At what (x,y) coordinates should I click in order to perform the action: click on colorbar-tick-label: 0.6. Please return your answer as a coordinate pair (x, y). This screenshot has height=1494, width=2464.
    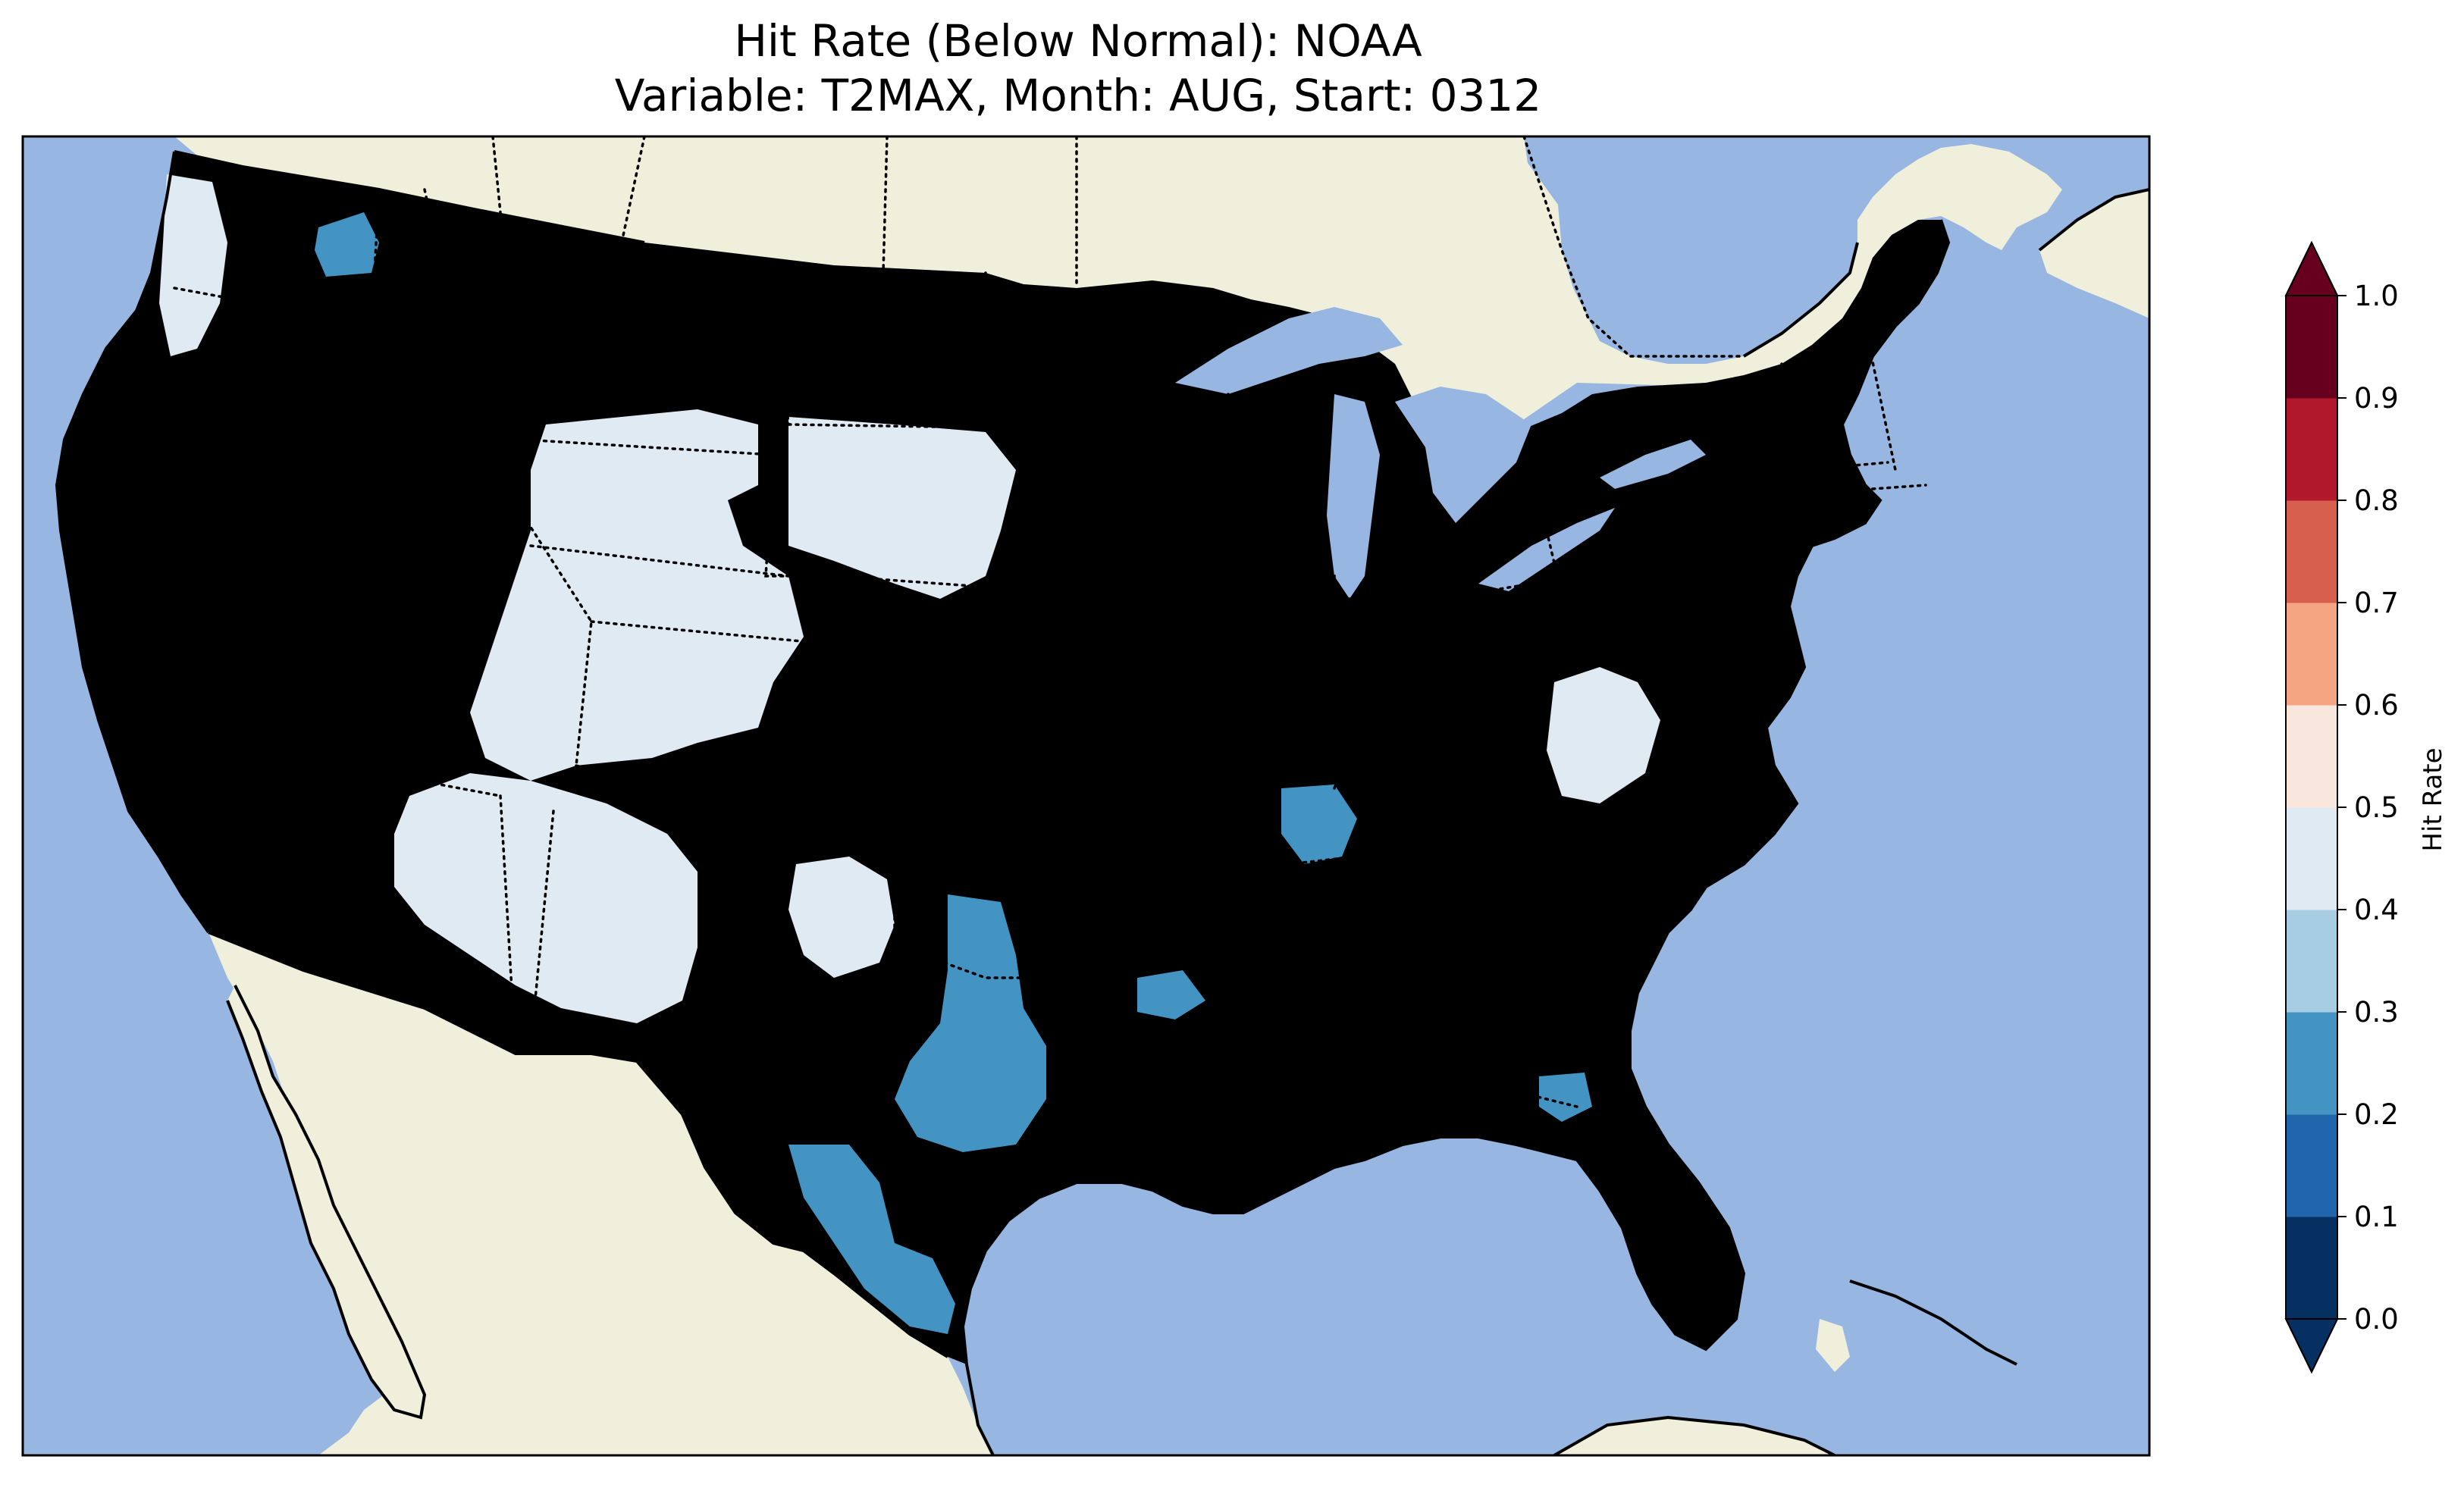
    Looking at the image, I should click on (2377, 705).